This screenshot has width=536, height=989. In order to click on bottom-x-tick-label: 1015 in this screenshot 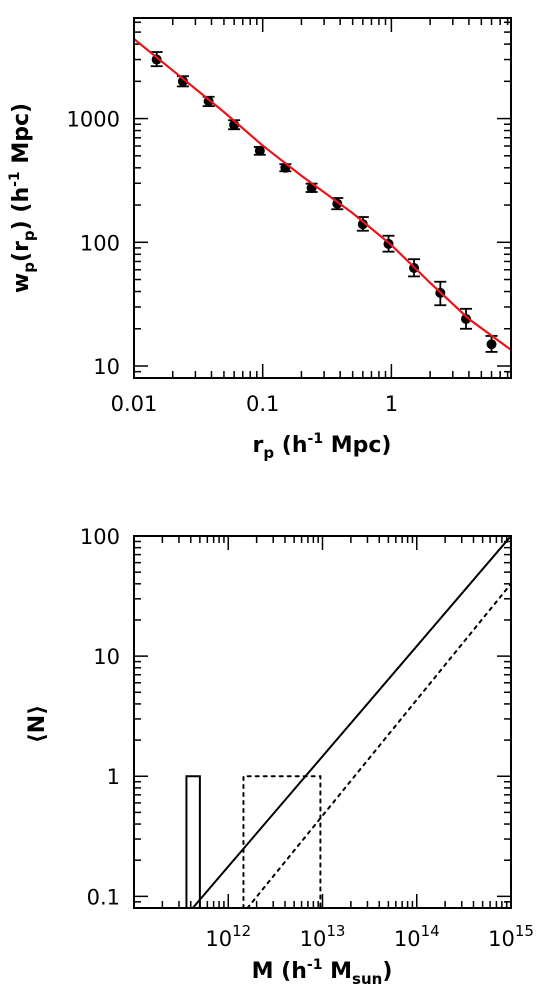, I will do `click(511, 936)`.